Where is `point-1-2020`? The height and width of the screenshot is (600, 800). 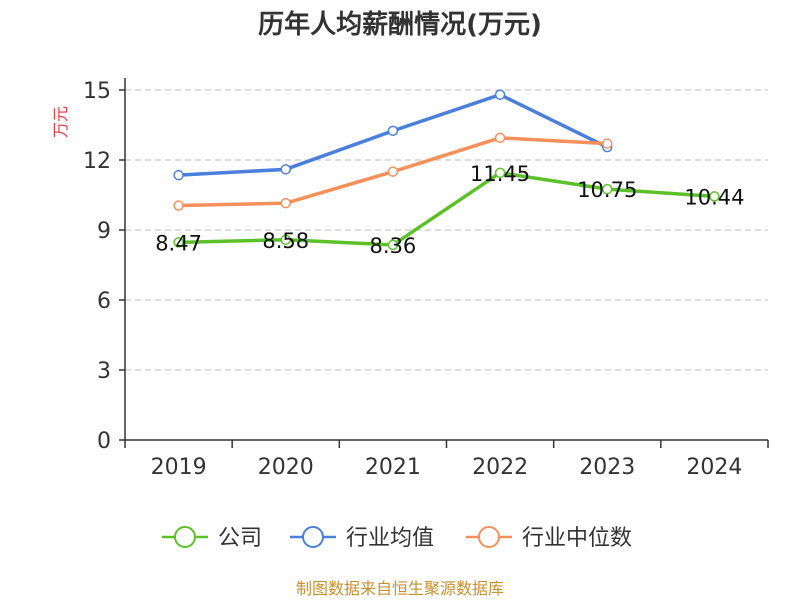 point-1-2020 is located at coordinates (285, 169).